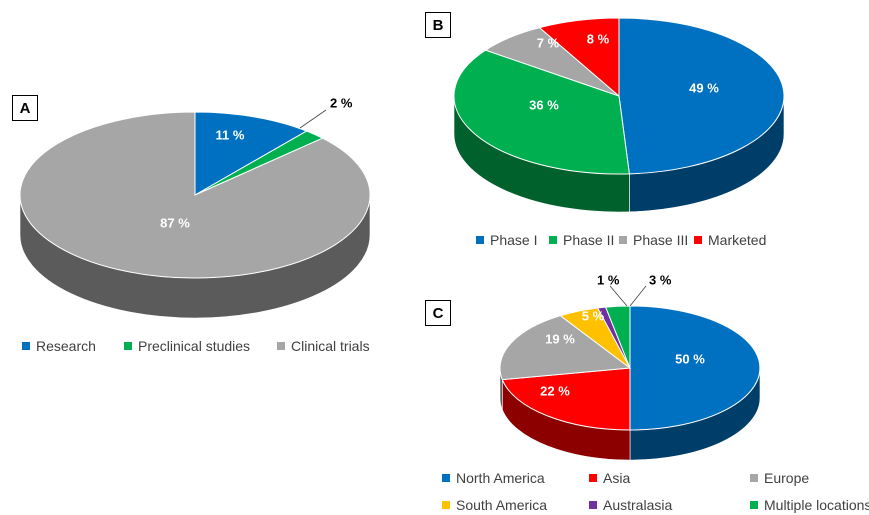  Describe the element at coordinates (737, 240) in the screenshot. I see `legend-label: Marketed` at that location.